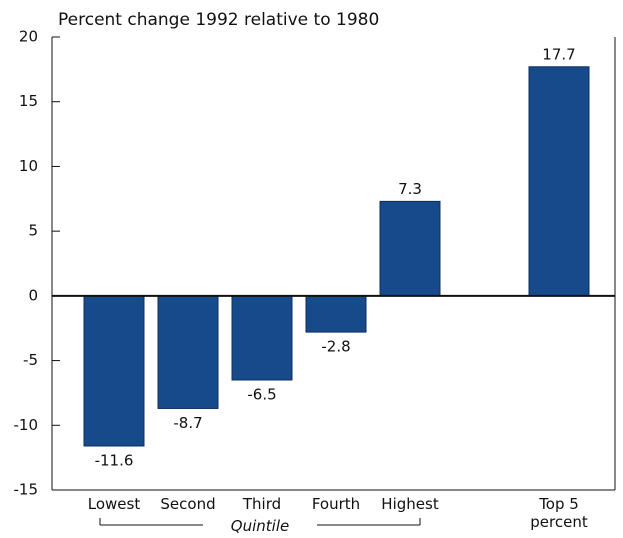  I want to click on x-tick-label: Highest, so click(410, 504).